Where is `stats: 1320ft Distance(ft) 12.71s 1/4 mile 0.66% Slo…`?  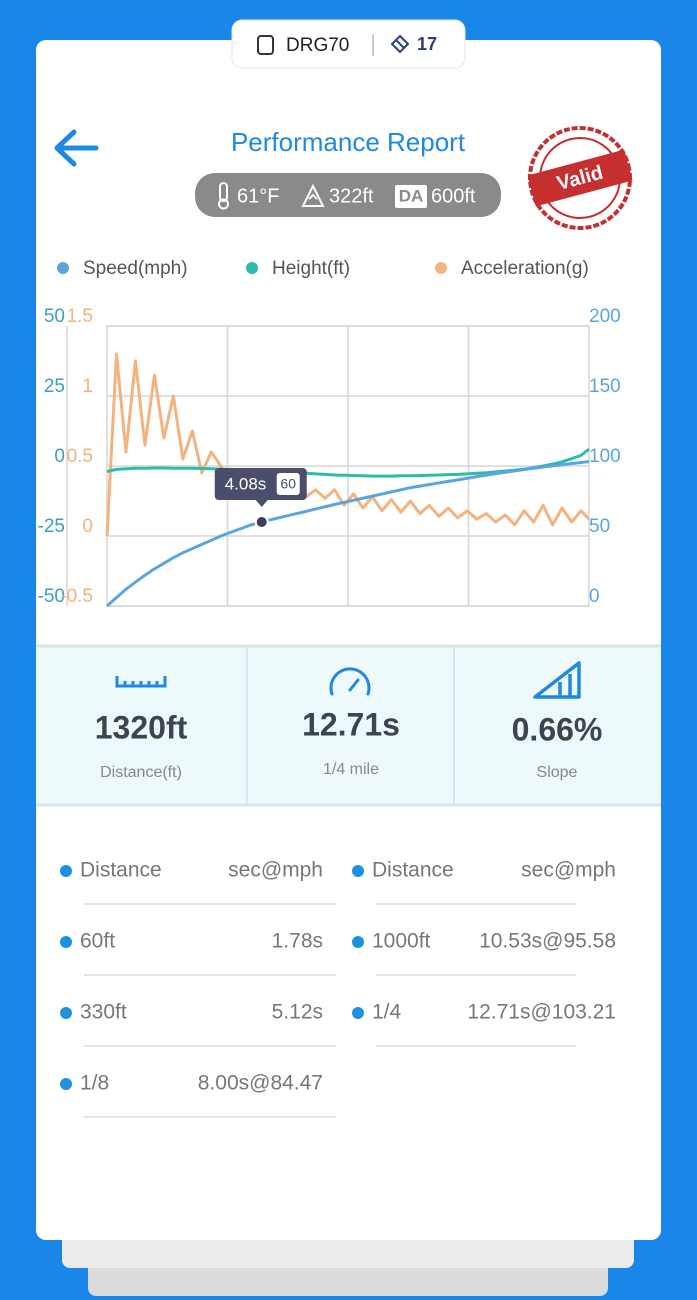 stats: 1320ft Distance(ft) 12.71s 1/4 mile 0.66% Slo… is located at coordinates (349, 743).